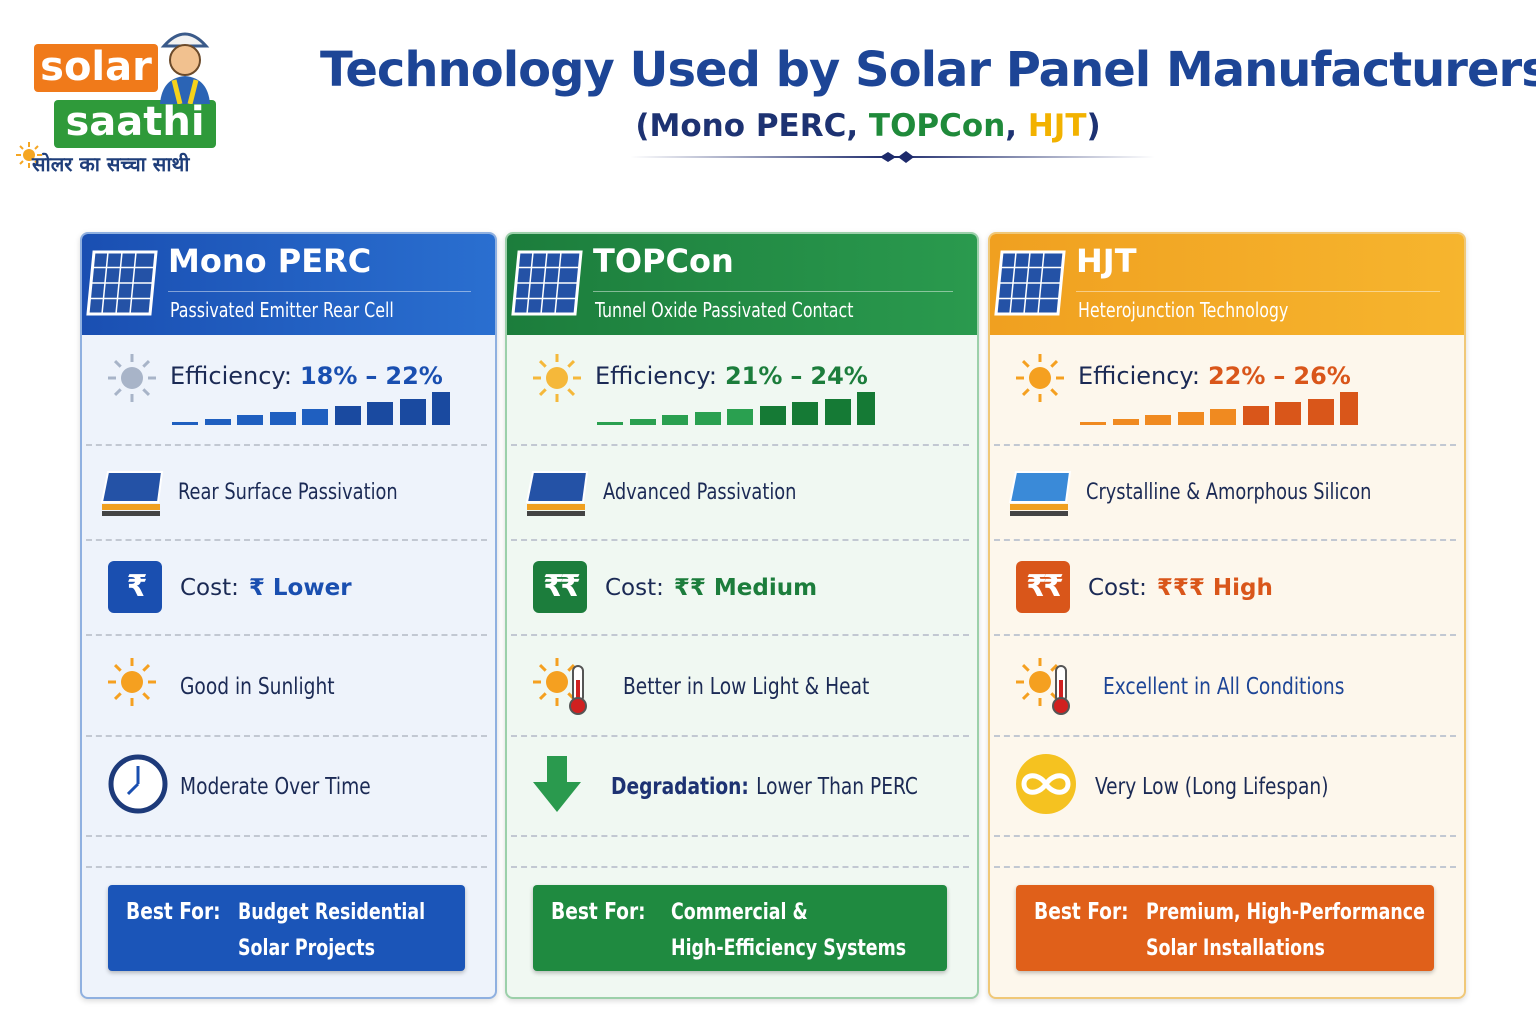 The image size is (1536, 1024). I want to click on sun-icon-graphic, so click(557, 378).